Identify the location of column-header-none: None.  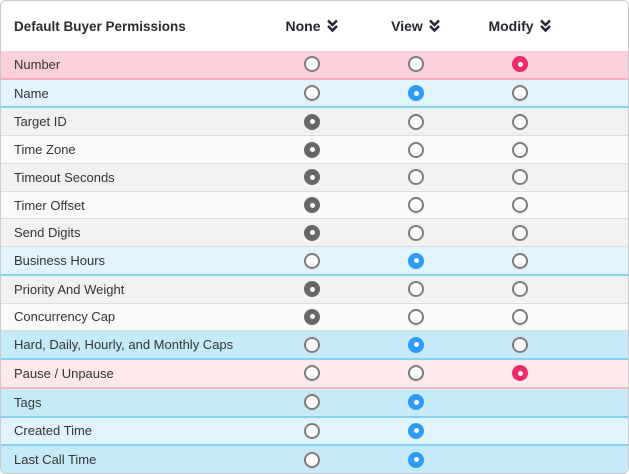
(312, 26).